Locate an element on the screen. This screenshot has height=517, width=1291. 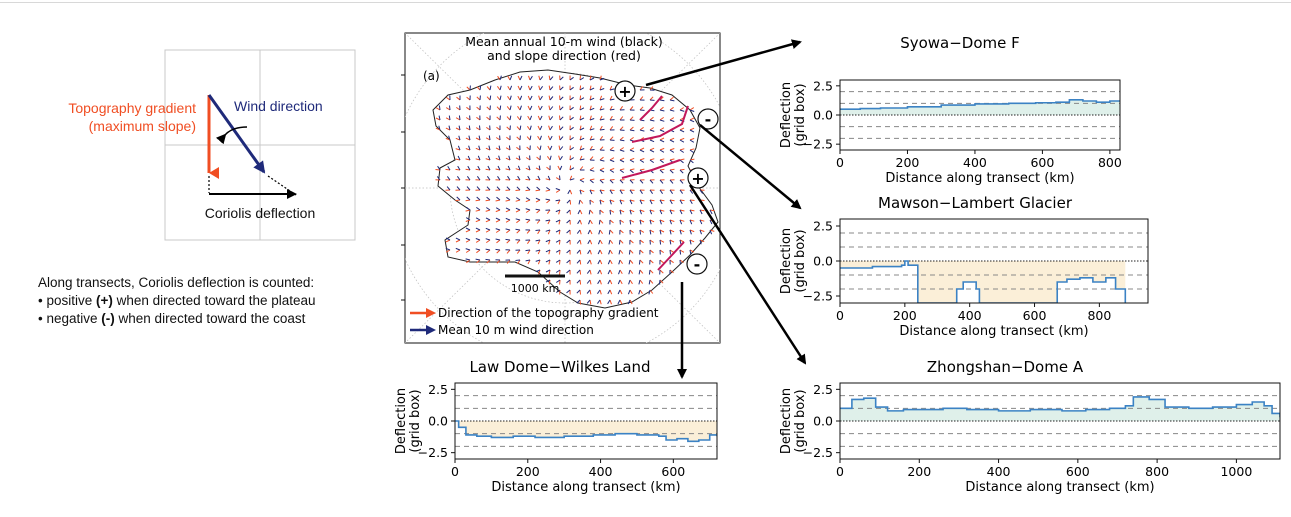
x-tick-label-3-200: 200 is located at coordinates (919, 471).